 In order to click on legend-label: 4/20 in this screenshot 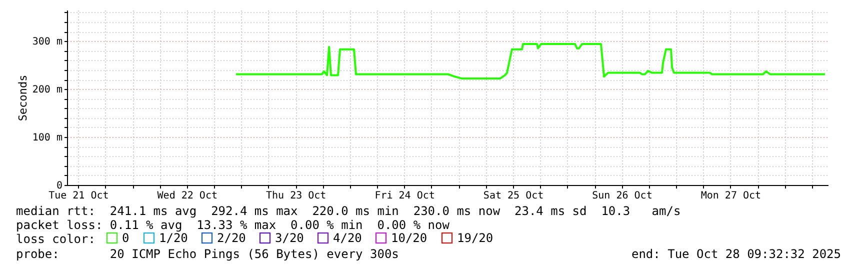, I will do `click(347, 238)`.